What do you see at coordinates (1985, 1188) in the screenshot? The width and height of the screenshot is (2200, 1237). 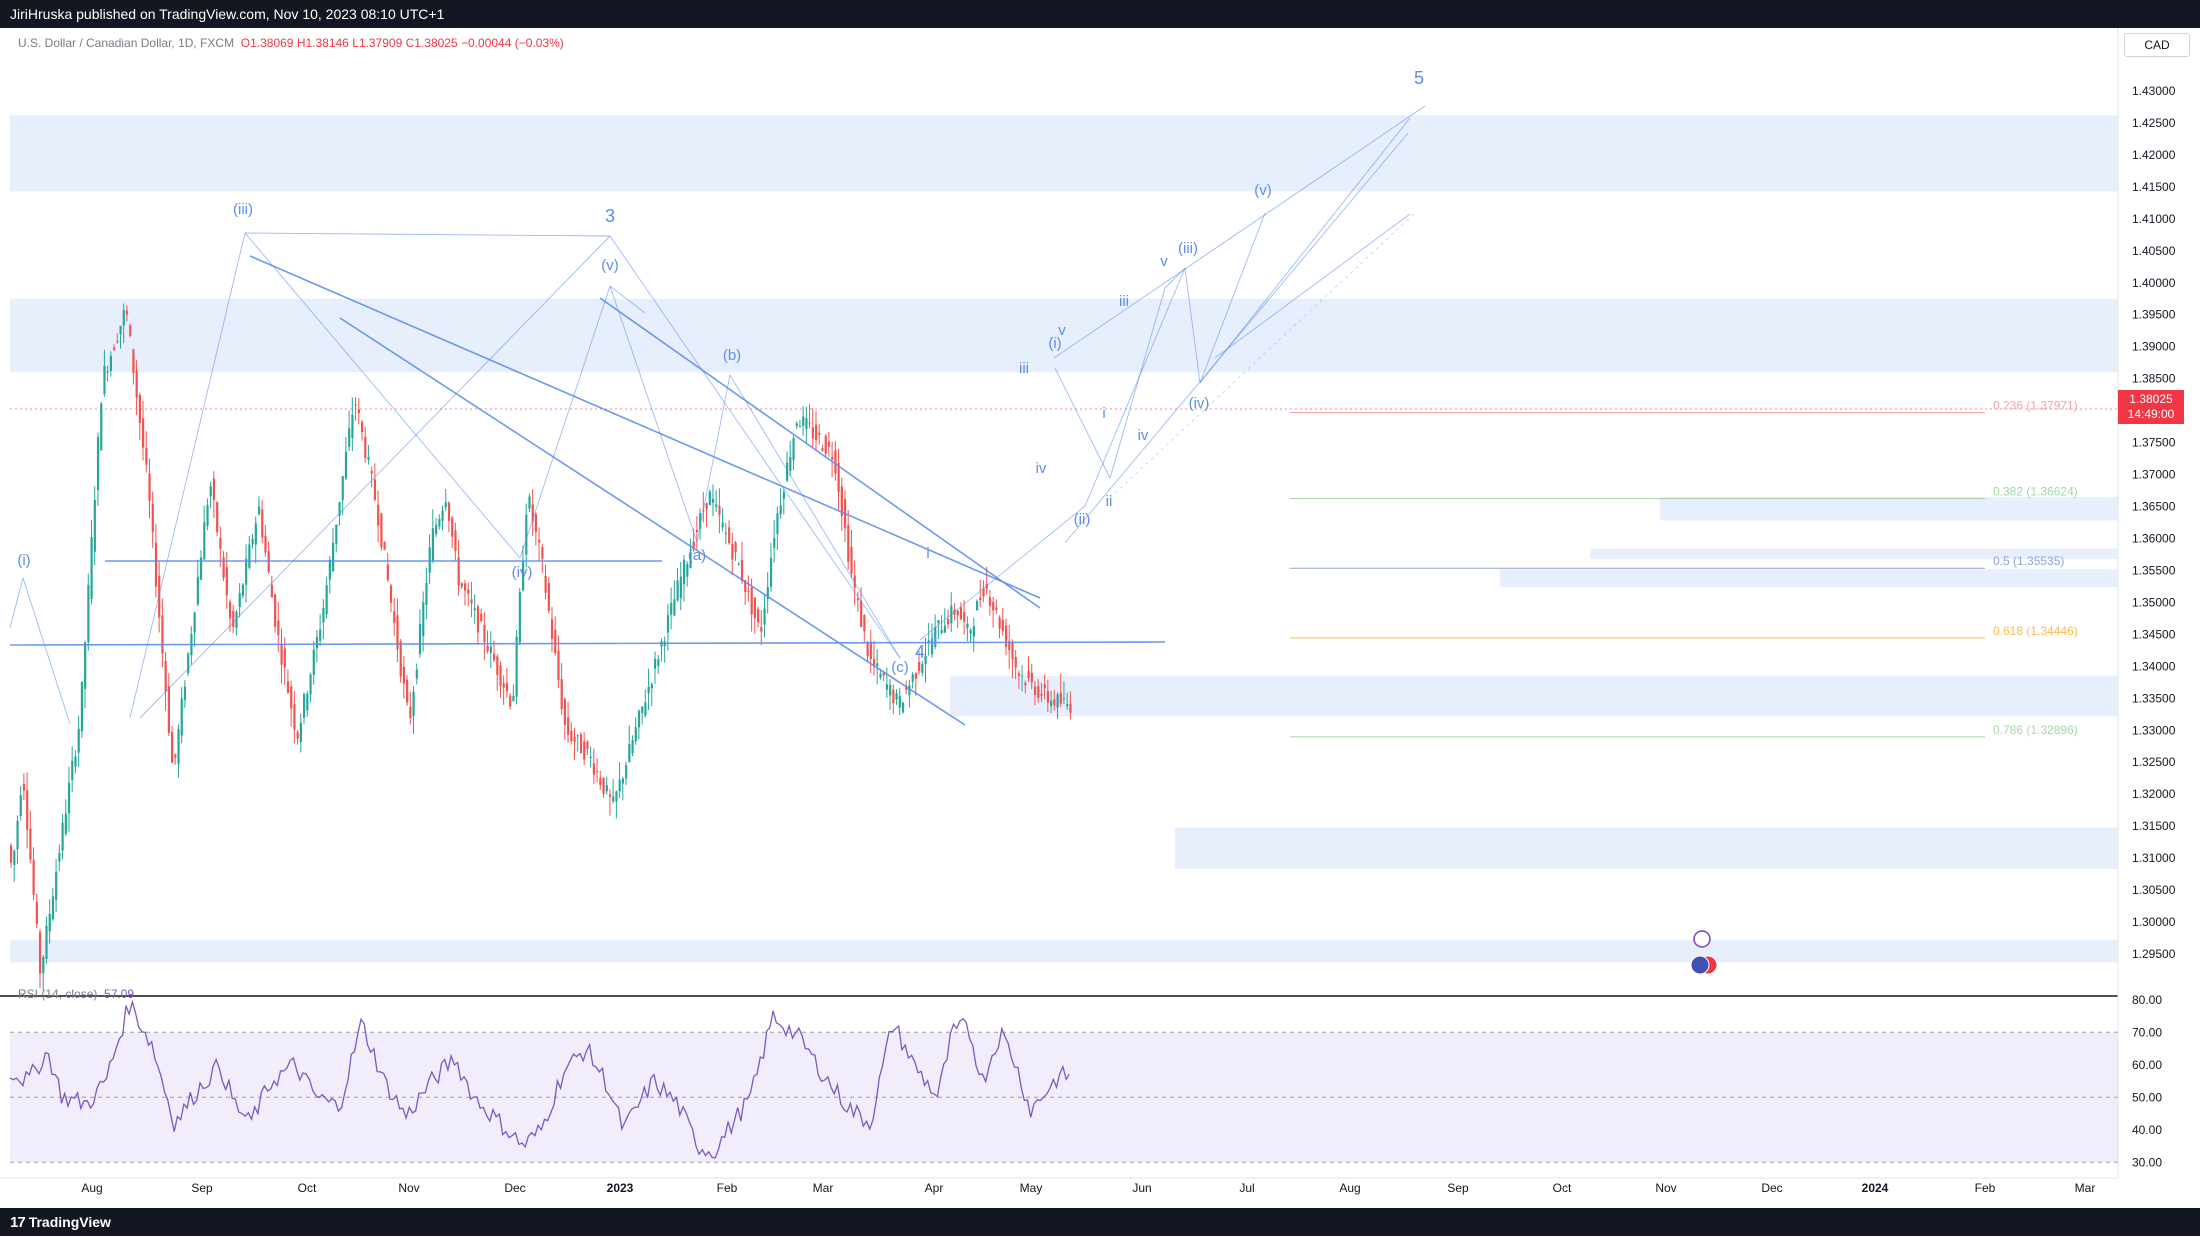 I see `time-tick-label: Feb` at bounding box center [1985, 1188].